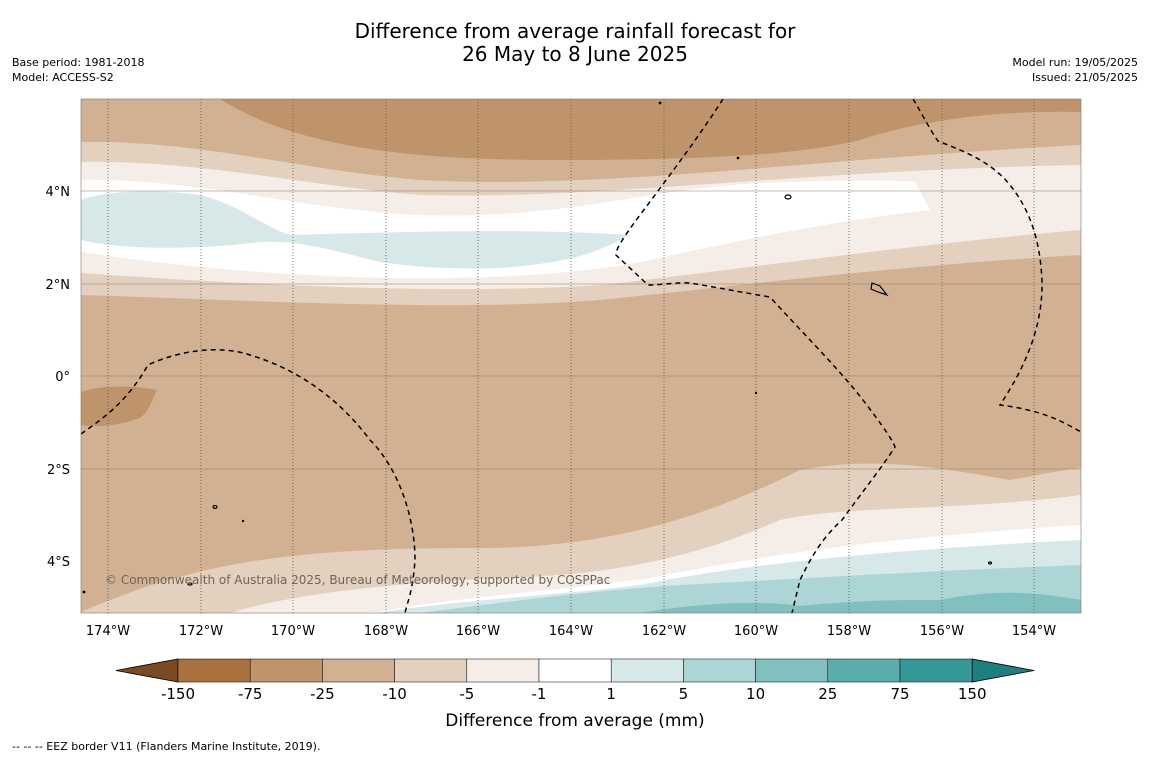  Describe the element at coordinates (539, 694) in the screenshot. I see `colorbar-tick-label: -1` at that location.